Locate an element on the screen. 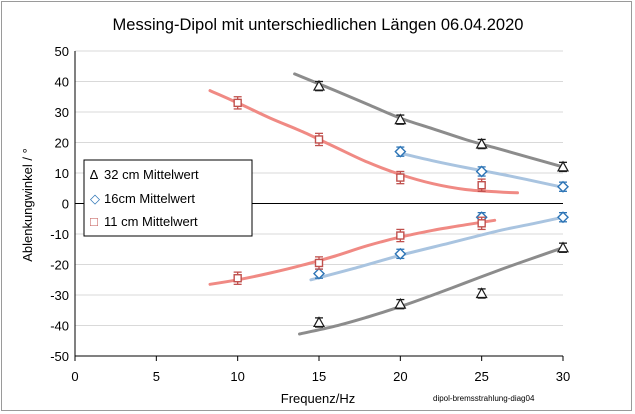 The image size is (635, 414). y-tick-label: -10 is located at coordinates (59, 234).